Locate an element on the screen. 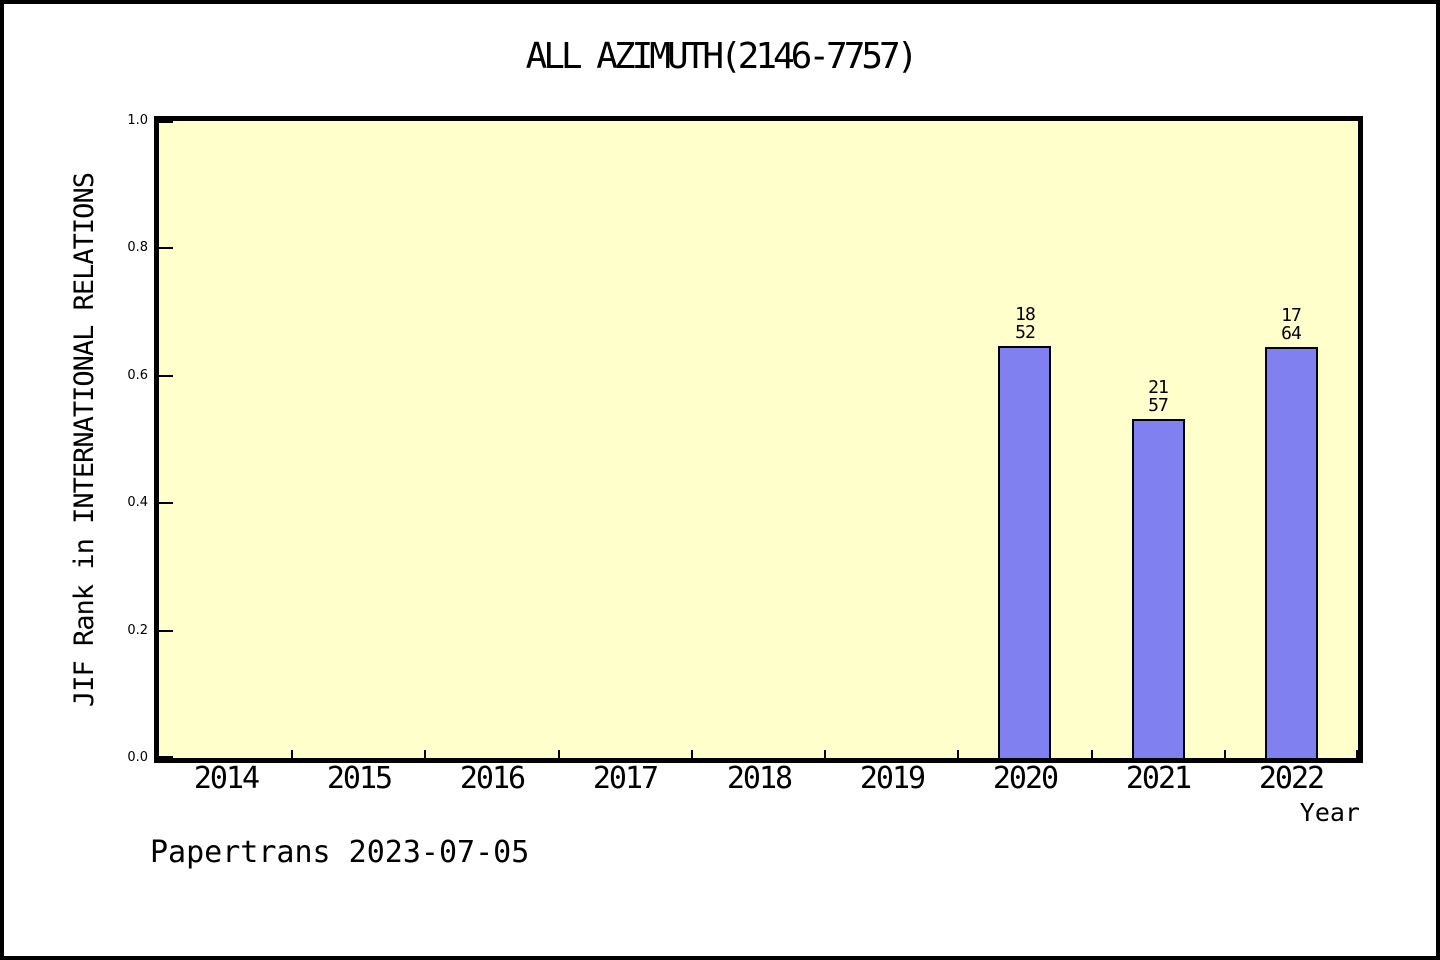  bar-total-value: 64 is located at coordinates (1291, 333).